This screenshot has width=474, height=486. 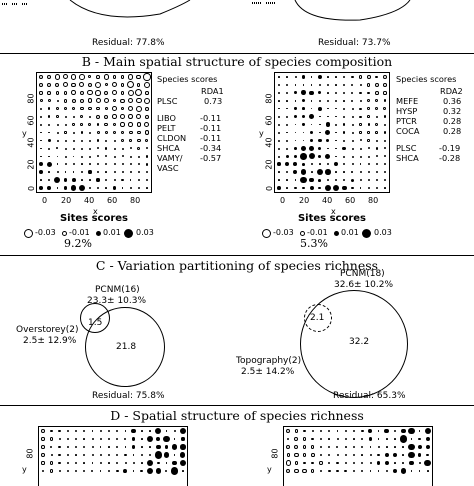 What do you see at coordinates (113, 451) in the screenshot?
I see `richness-map` at bounding box center [113, 451].